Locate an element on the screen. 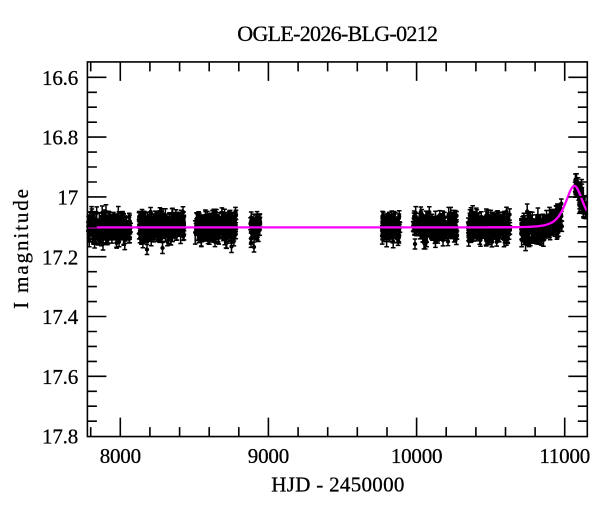 This screenshot has width=600, height=512. svg-text: 10000 is located at coordinates (417, 456).